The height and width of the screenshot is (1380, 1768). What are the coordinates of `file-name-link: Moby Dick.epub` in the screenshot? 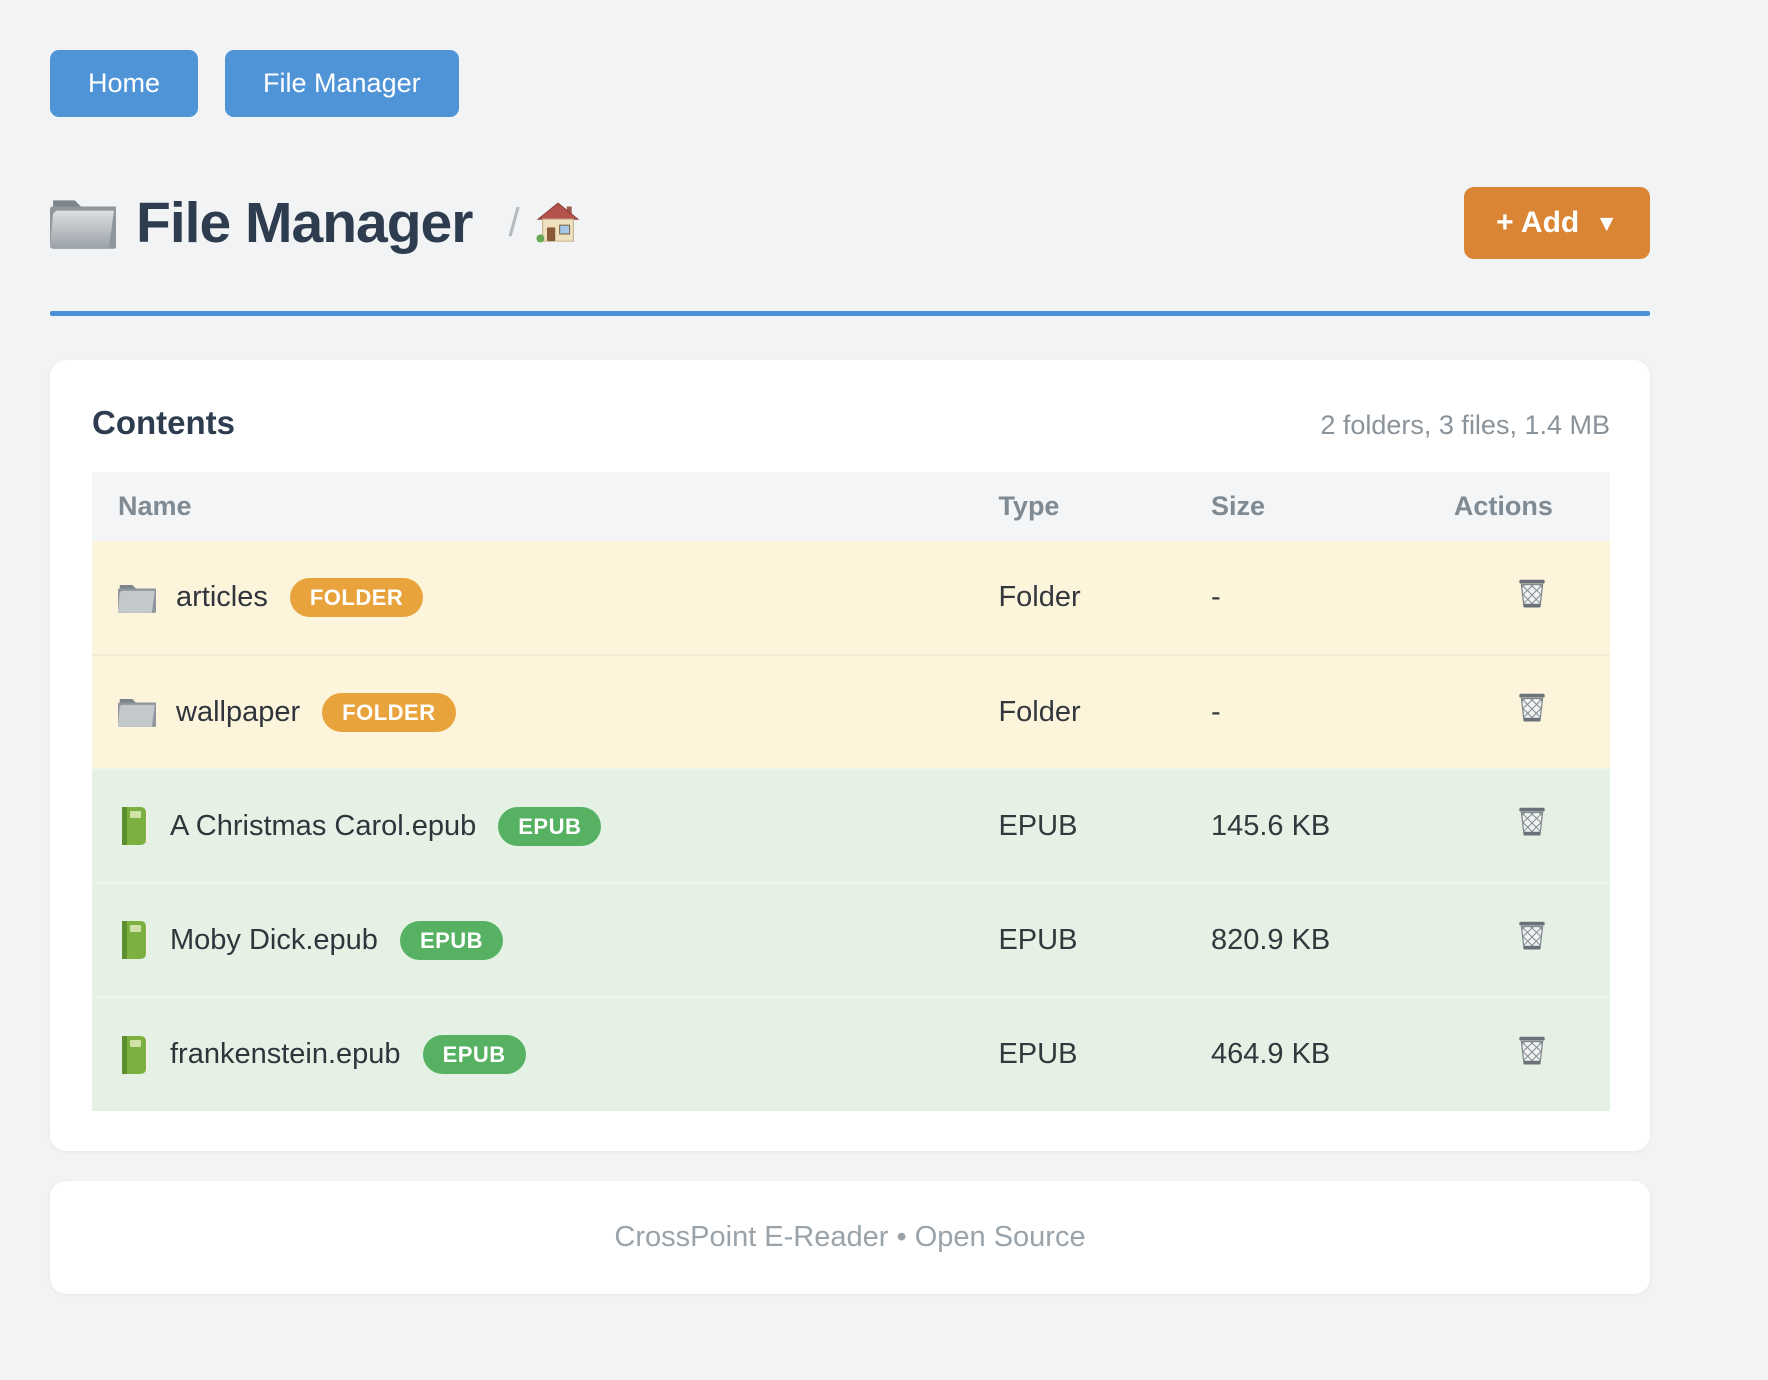 It's located at (274, 939).